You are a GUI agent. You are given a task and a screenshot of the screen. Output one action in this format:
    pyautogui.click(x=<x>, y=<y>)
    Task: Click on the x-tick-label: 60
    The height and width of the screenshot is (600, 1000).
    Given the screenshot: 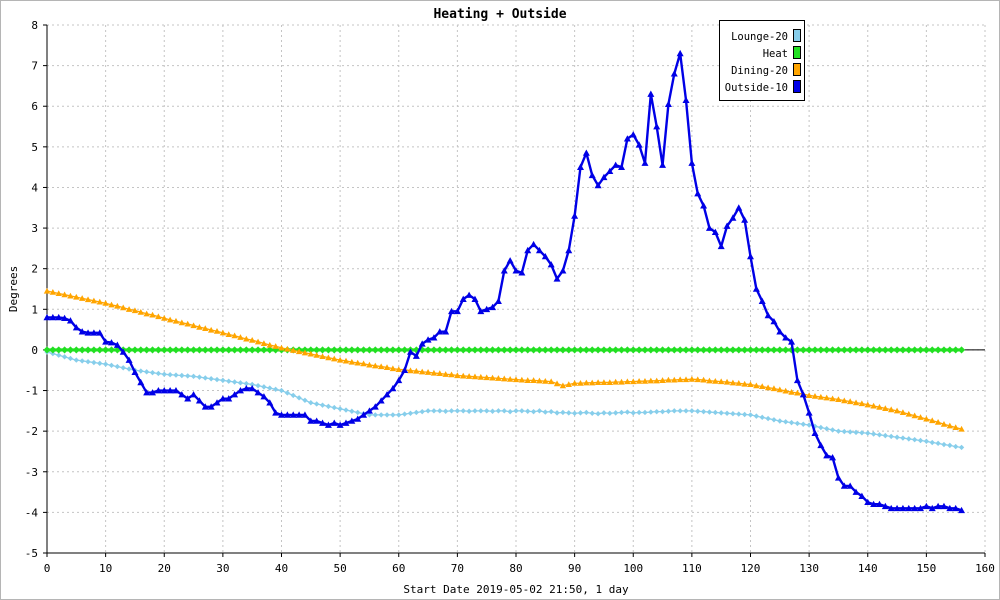 What is the action you would take?
    pyautogui.click(x=398, y=568)
    